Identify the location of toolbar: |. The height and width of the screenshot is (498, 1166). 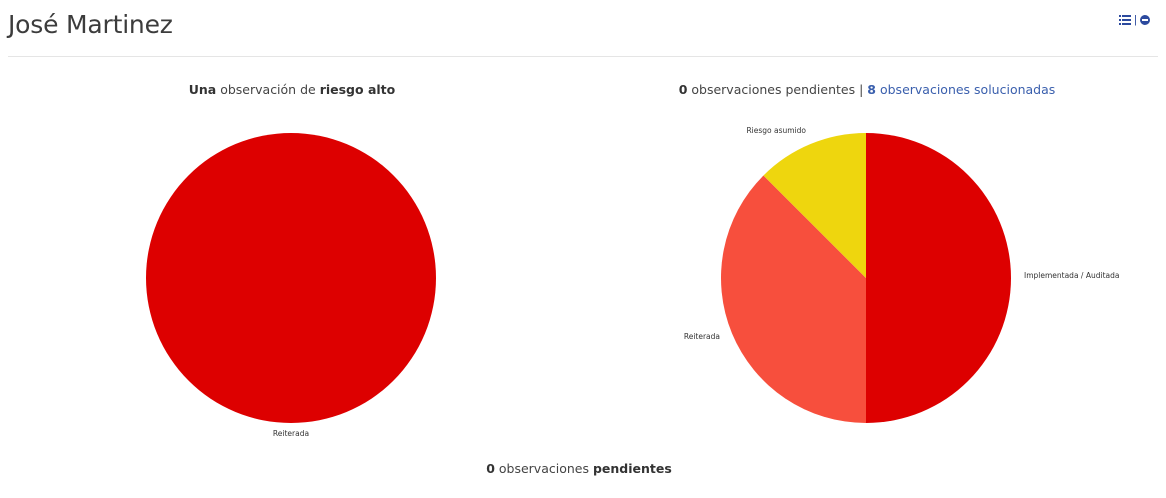
(1134, 20).